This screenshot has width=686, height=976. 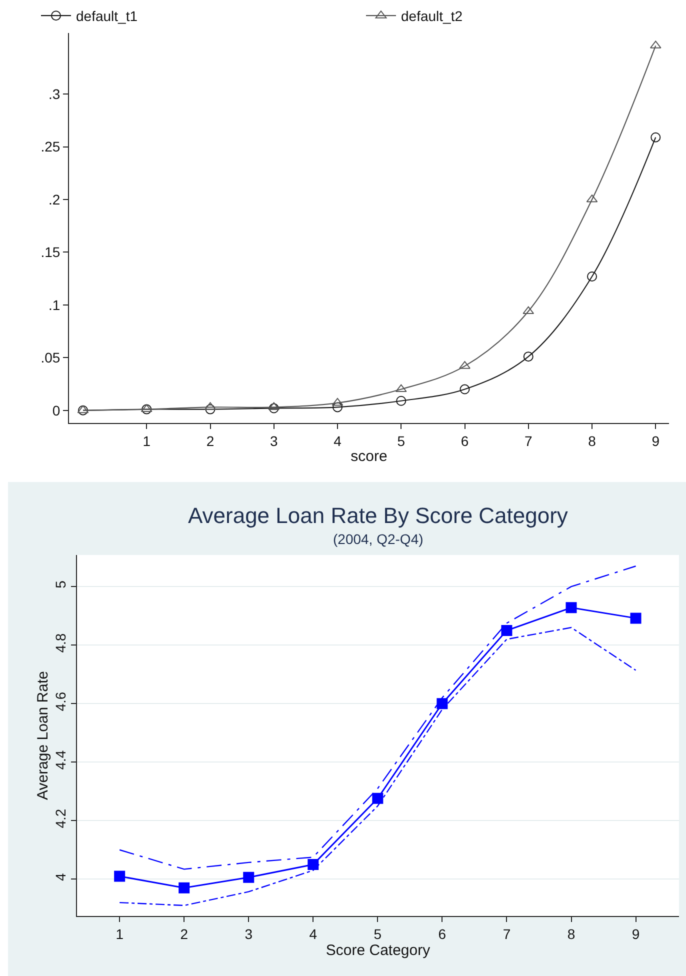 What do you see at coordinates (50, 146) in the screenshot?
I see `y-tick-label: .25` at bounding box center [50, 146].